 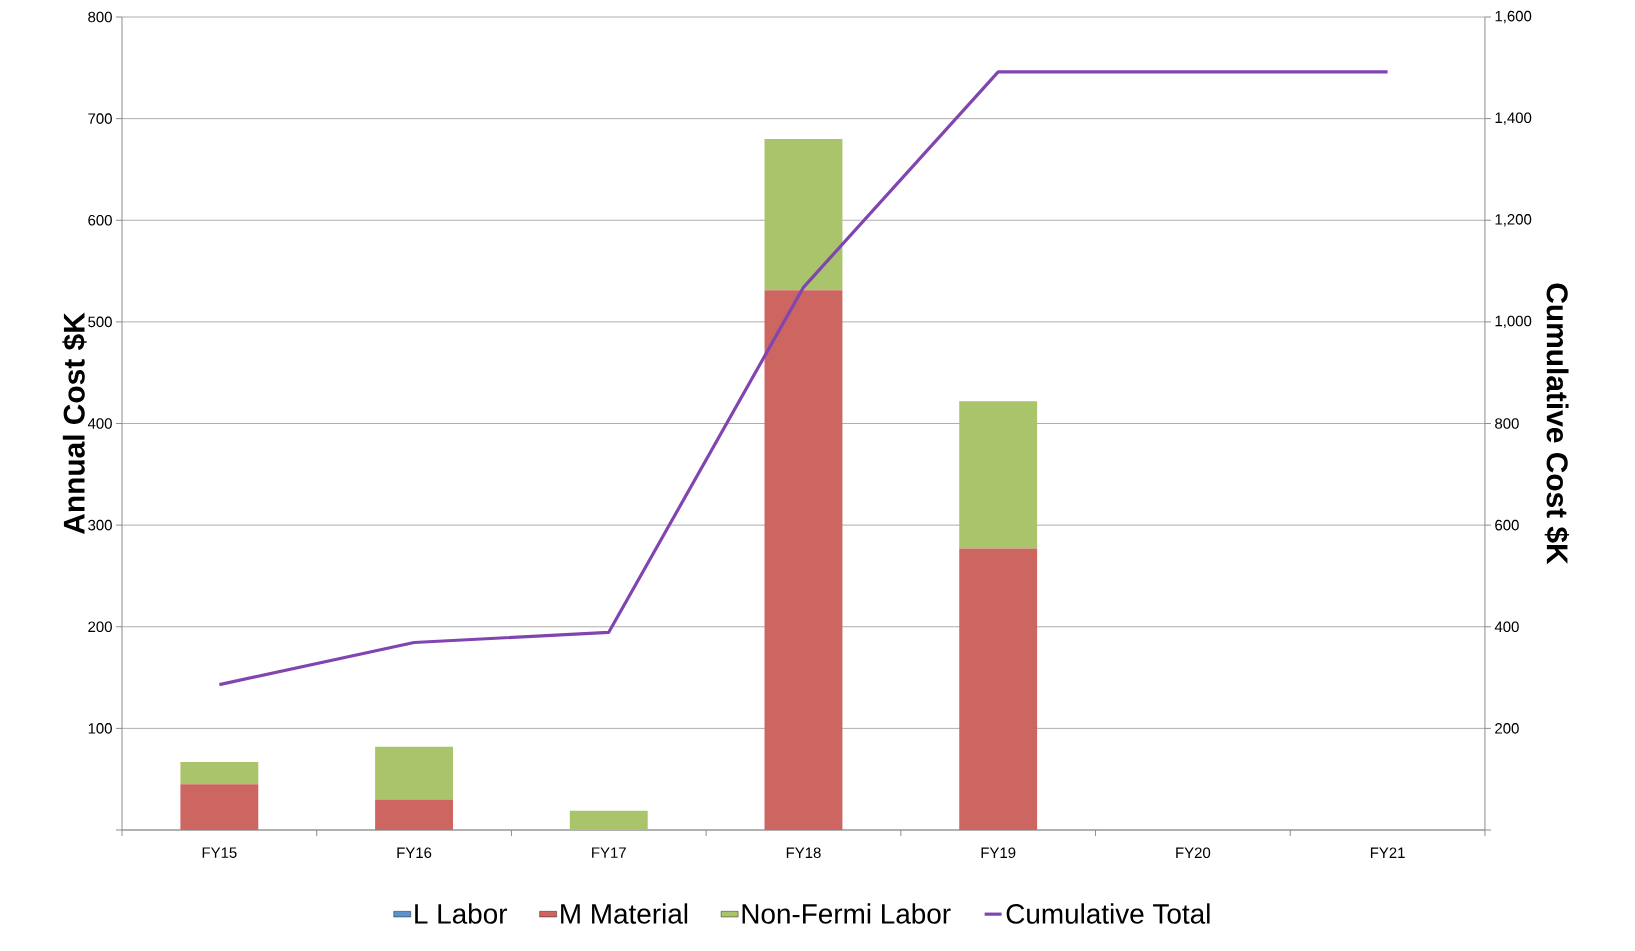 I want to click on y2-tick-label: 1,400, so click(x=1513, y=118).